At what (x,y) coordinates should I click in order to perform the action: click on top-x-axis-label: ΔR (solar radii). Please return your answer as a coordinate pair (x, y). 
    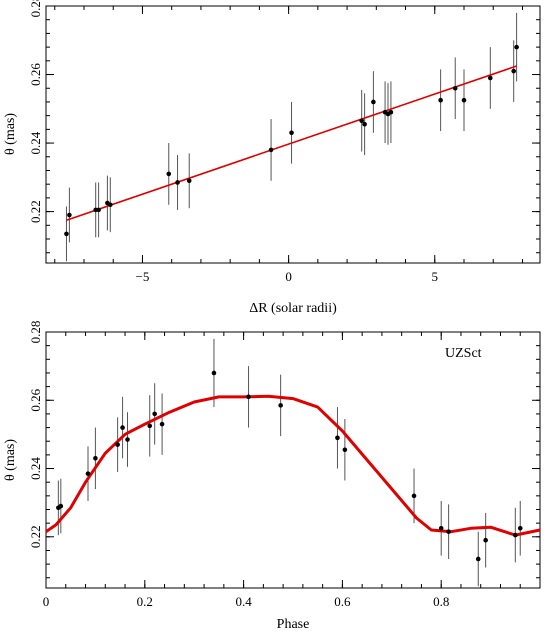
    Looking at the image, I should click on (293, 308).